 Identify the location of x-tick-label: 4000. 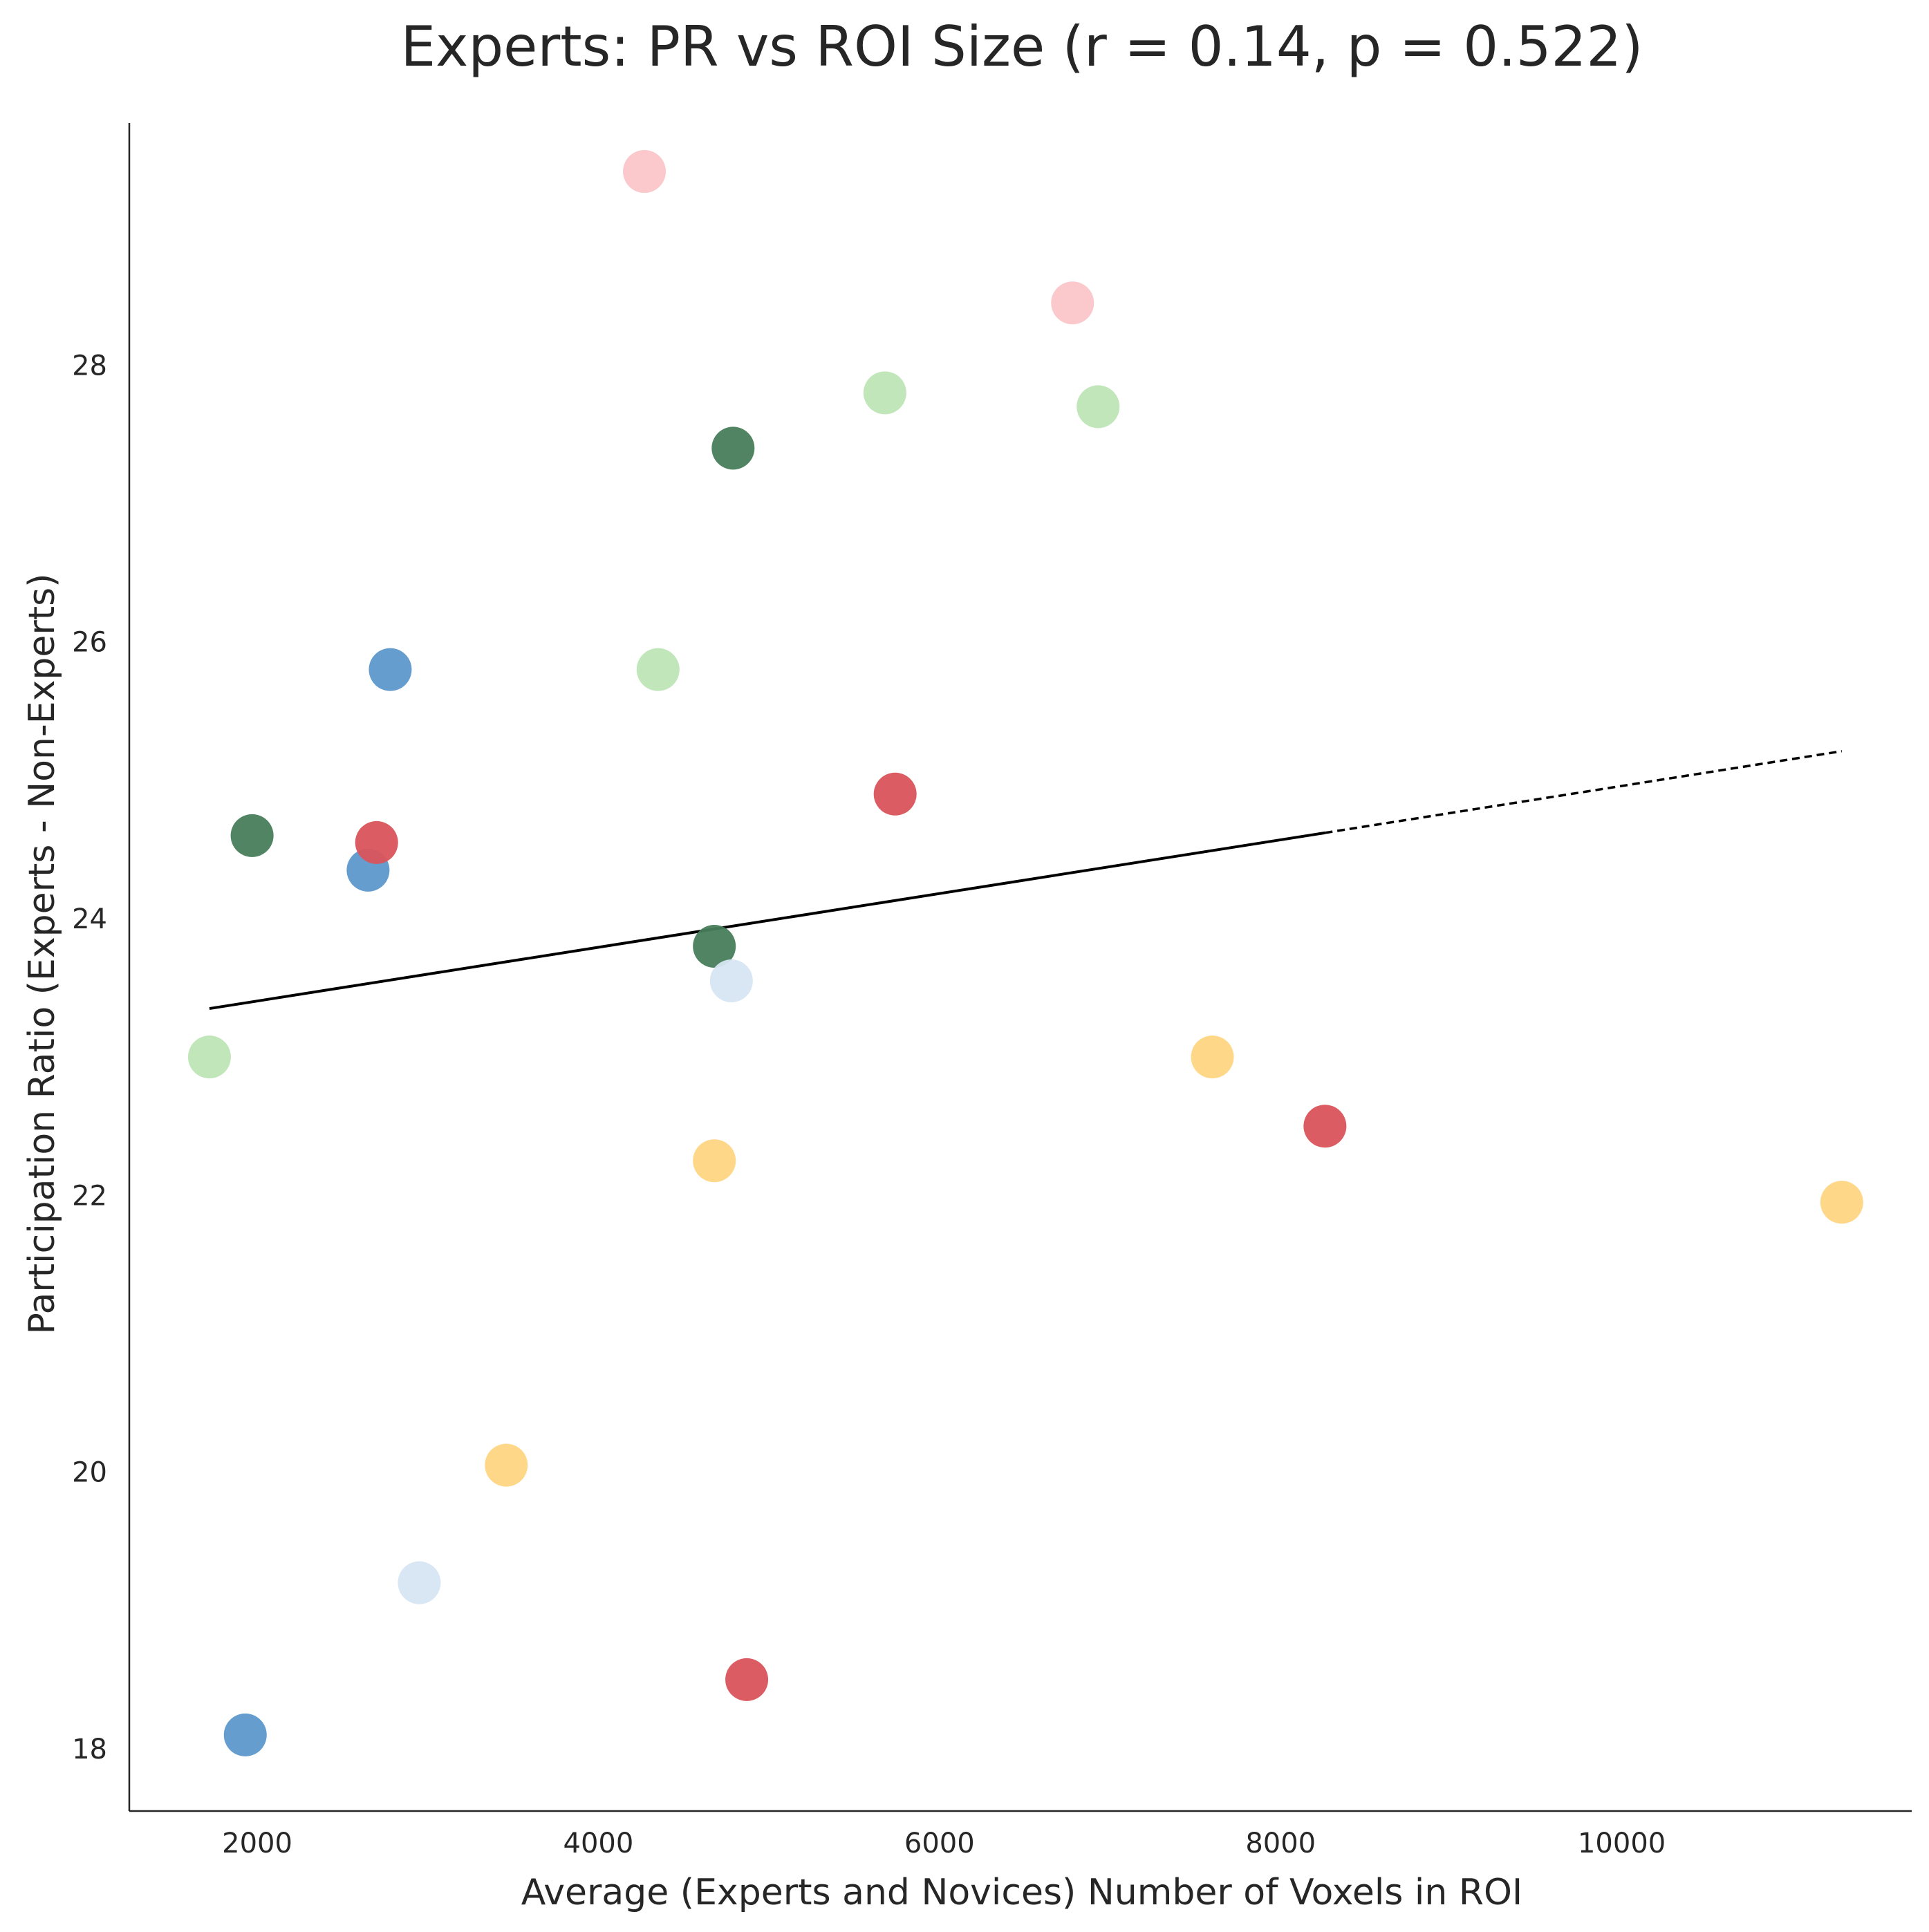
(598, 1843).